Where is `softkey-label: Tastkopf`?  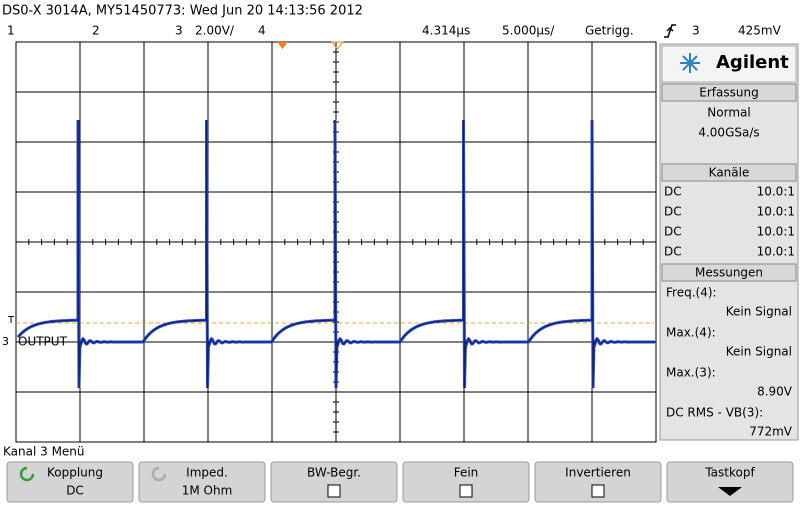 softkey-label: Tastkopf is located at coordinates (729, 473).